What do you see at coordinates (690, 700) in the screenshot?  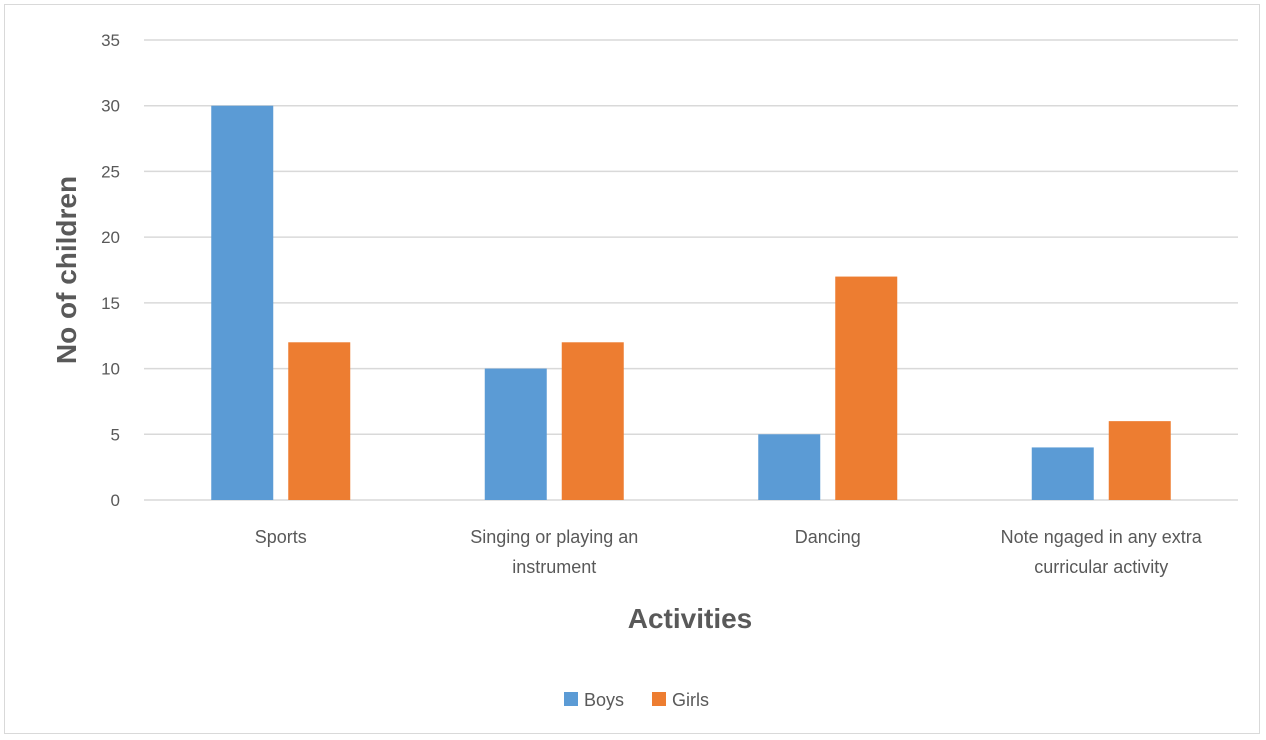 I see `legend-label-girls: Girls` at bounding box center [690, 700].